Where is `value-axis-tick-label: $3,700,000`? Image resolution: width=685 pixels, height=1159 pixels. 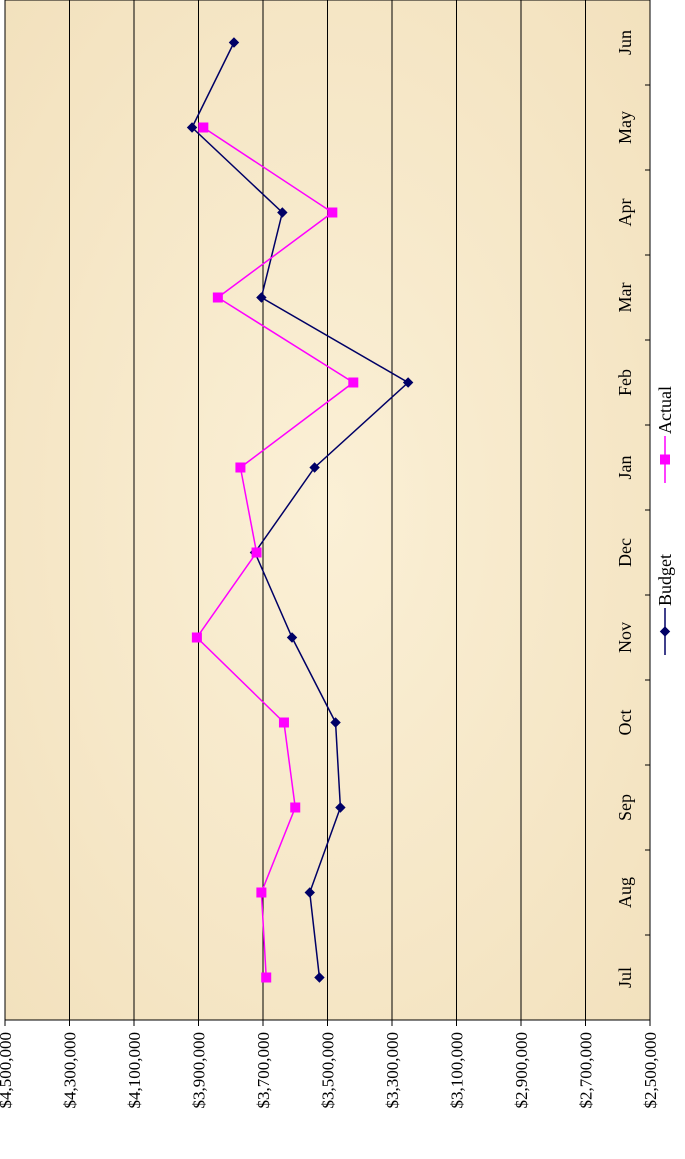 value-axis-tick-label: $3,700,000 is located at coordinates (263, 1070).